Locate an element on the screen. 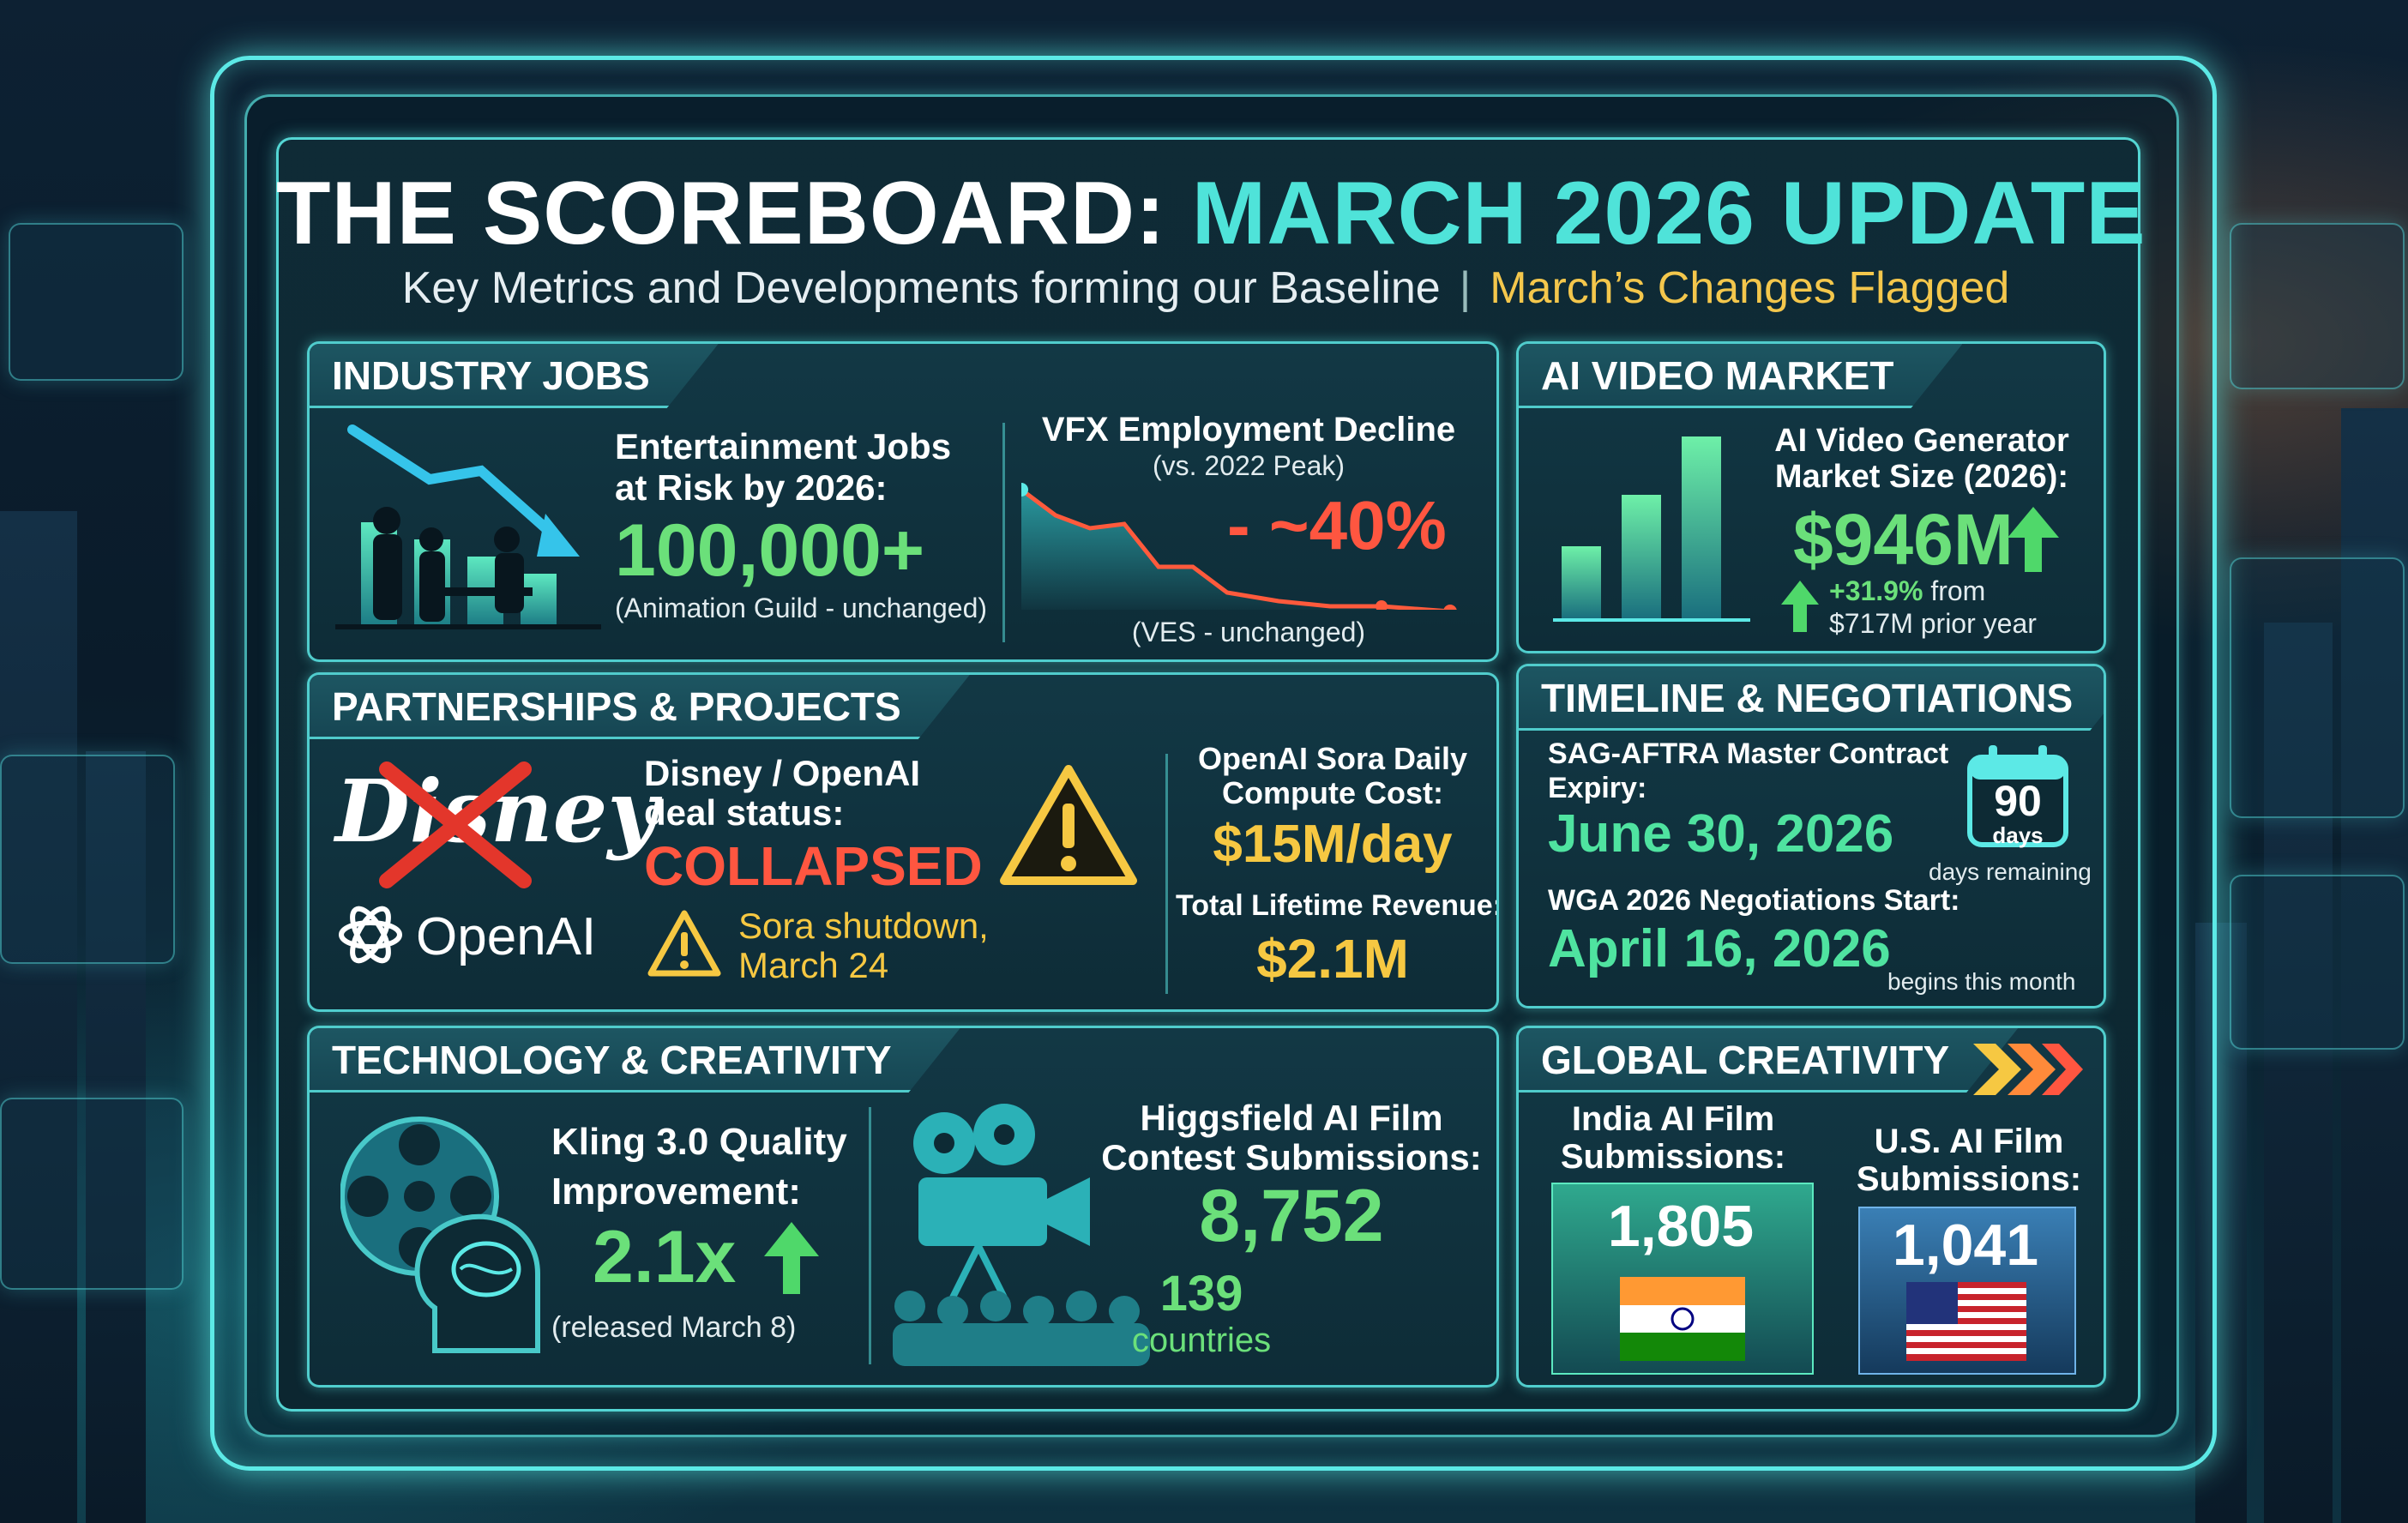 The width and height of the screenshot is (2408, 1523). jobs-label-line: at Risk by 2026: is located at coordinates (751, 487).